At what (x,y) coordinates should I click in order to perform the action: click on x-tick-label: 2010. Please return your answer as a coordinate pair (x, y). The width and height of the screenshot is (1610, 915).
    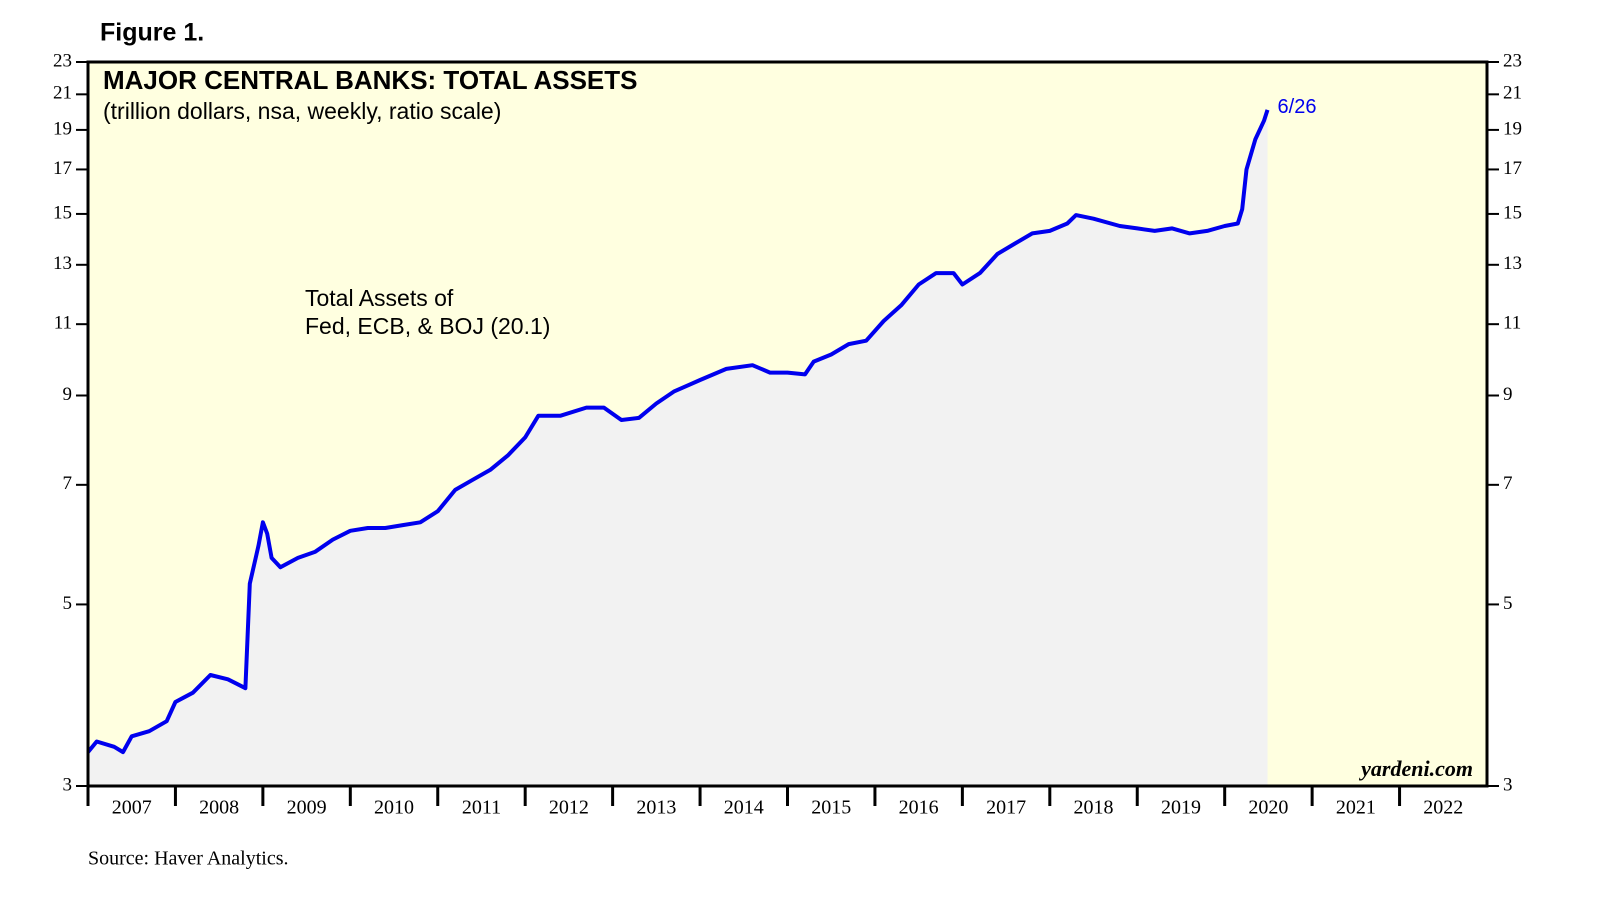
    Looking at the image, I should click on (394, 808).